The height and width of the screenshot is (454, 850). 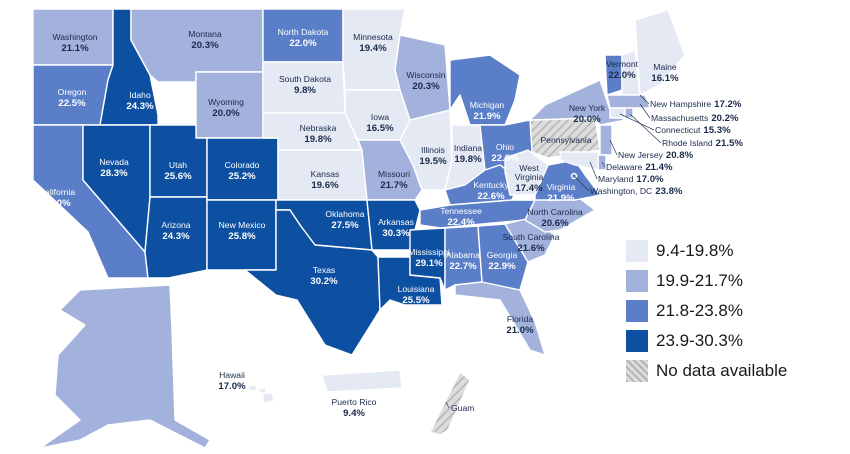 I want to click on label-value: 21.7%, so click(x=394, y=185).